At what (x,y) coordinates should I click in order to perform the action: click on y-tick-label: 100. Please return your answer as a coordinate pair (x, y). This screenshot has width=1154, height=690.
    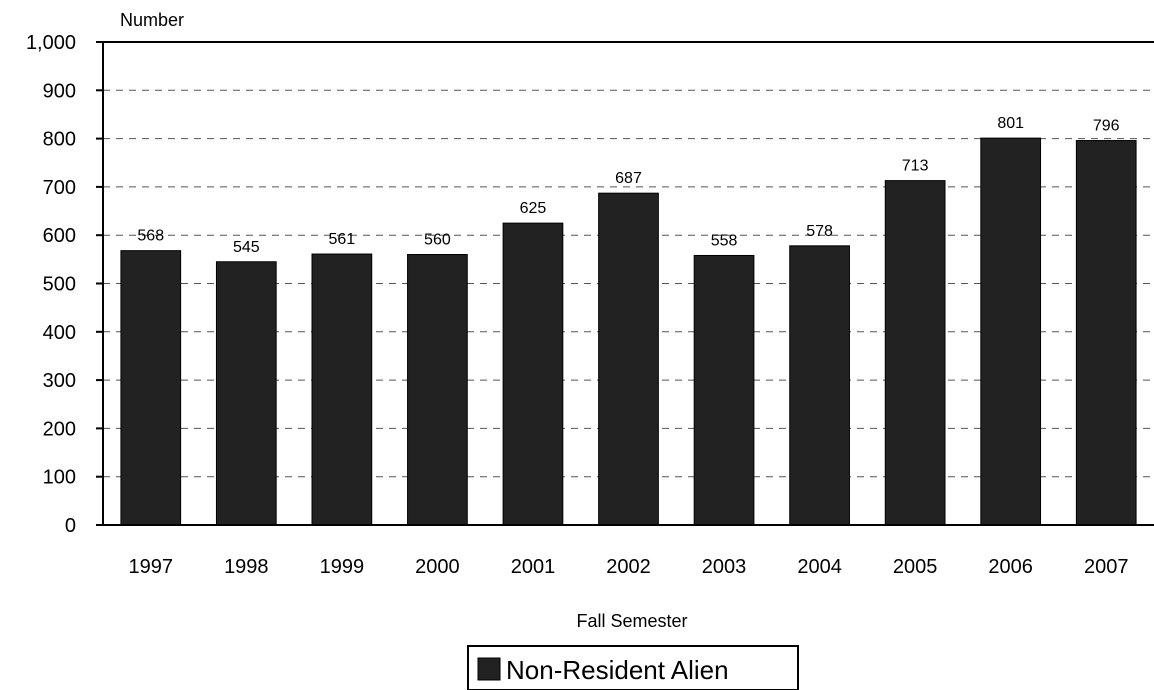
    Looking at the image, I should click on (59, 478).